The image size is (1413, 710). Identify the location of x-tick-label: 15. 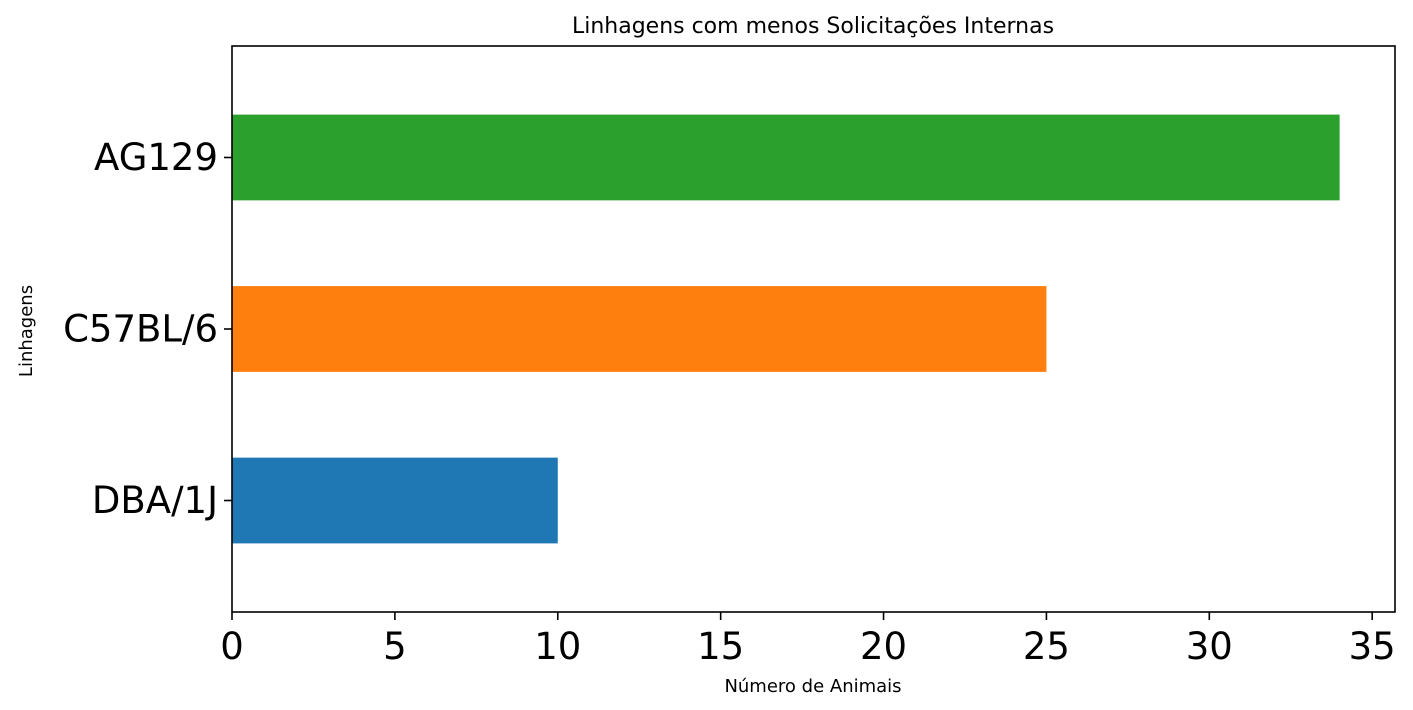
(720, 646).